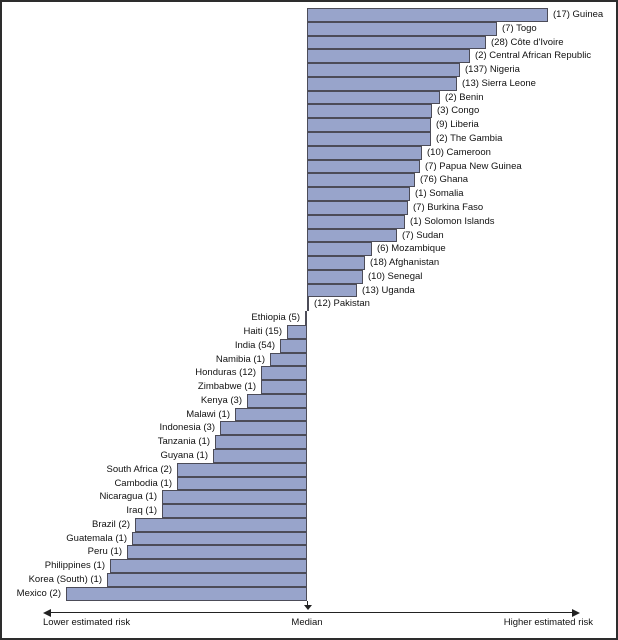 This screenshot has width=618, height=640. What do you see at coordinates (452, 221) in the screenshot?
I see `bar-label: (1) Solomon Islands` at bounding box center [452, 221].